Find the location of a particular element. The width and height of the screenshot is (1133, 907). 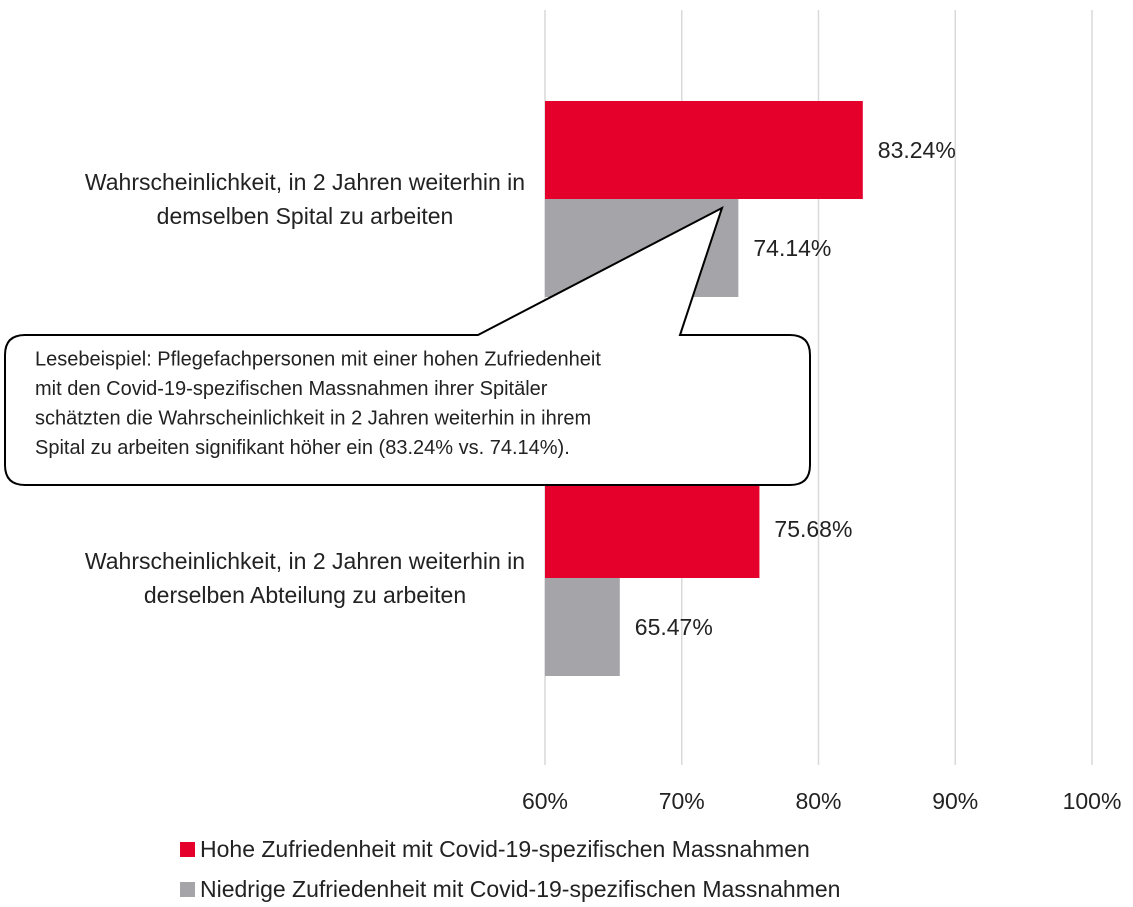

value-label: 75.68% is located at coordinates (813, 529).